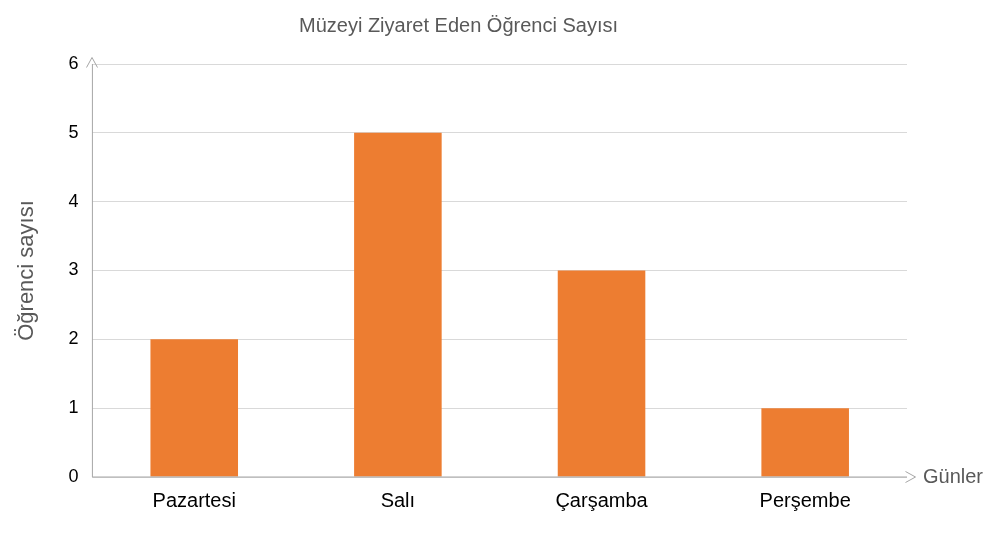 This screenshot has height=535, width=1007. Describe the element at coordinates (73, 62) in the screenshot. I see `y-tick-label: 6` at that location.